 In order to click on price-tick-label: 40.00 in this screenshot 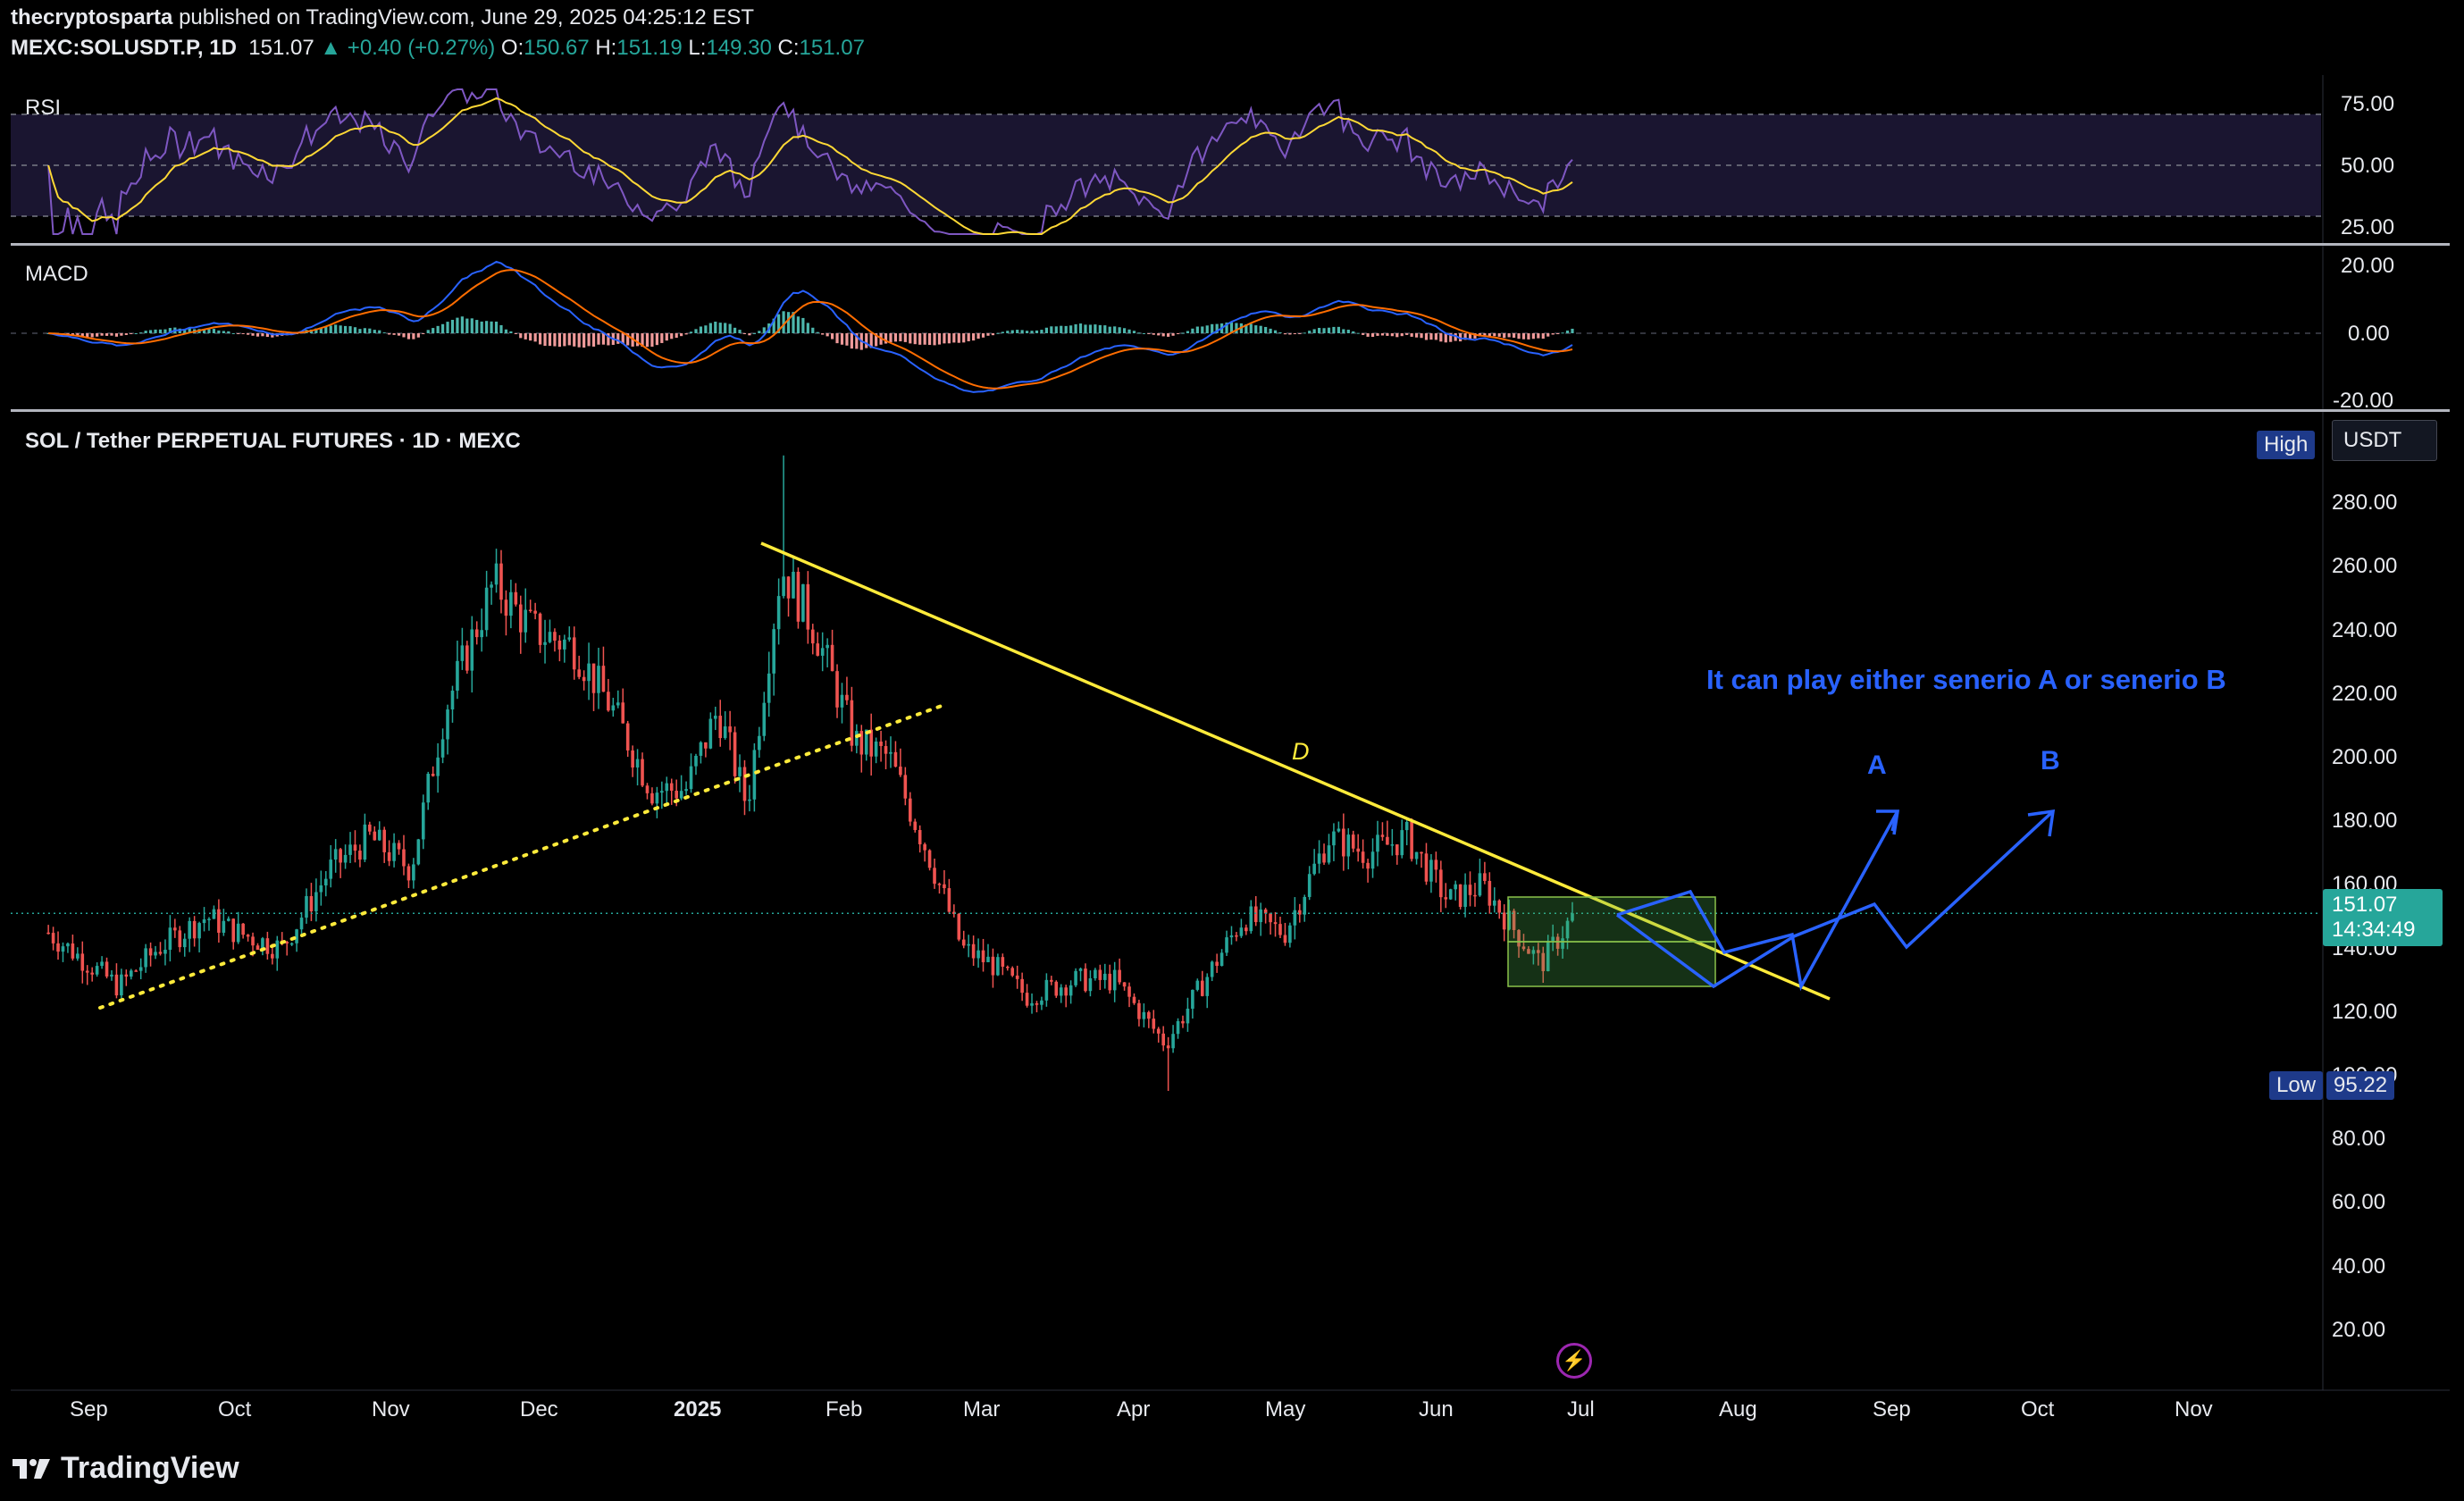, I will do `click(2359, 1266)`.